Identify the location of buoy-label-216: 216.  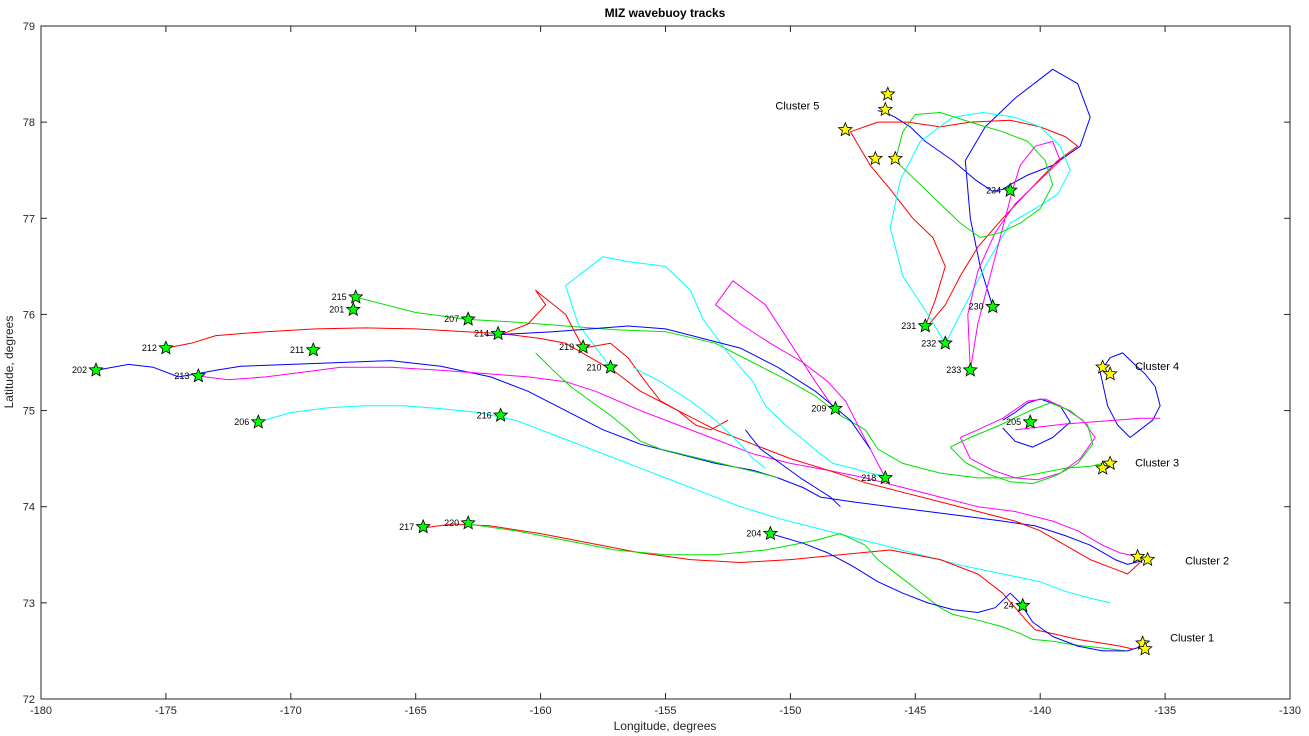
(484, 415).